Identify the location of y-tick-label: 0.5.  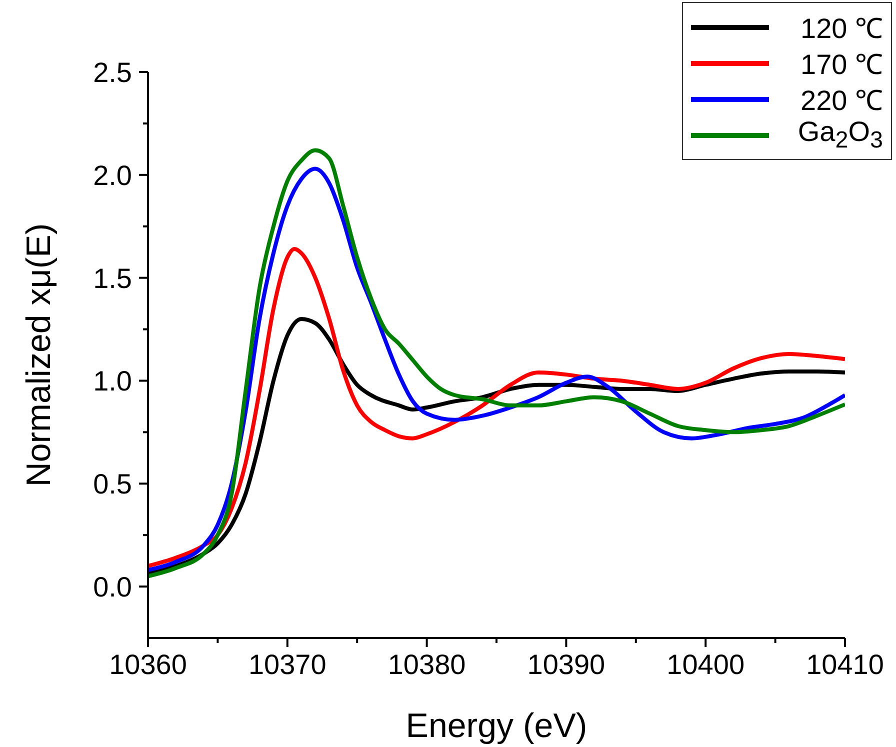
(112, 484).